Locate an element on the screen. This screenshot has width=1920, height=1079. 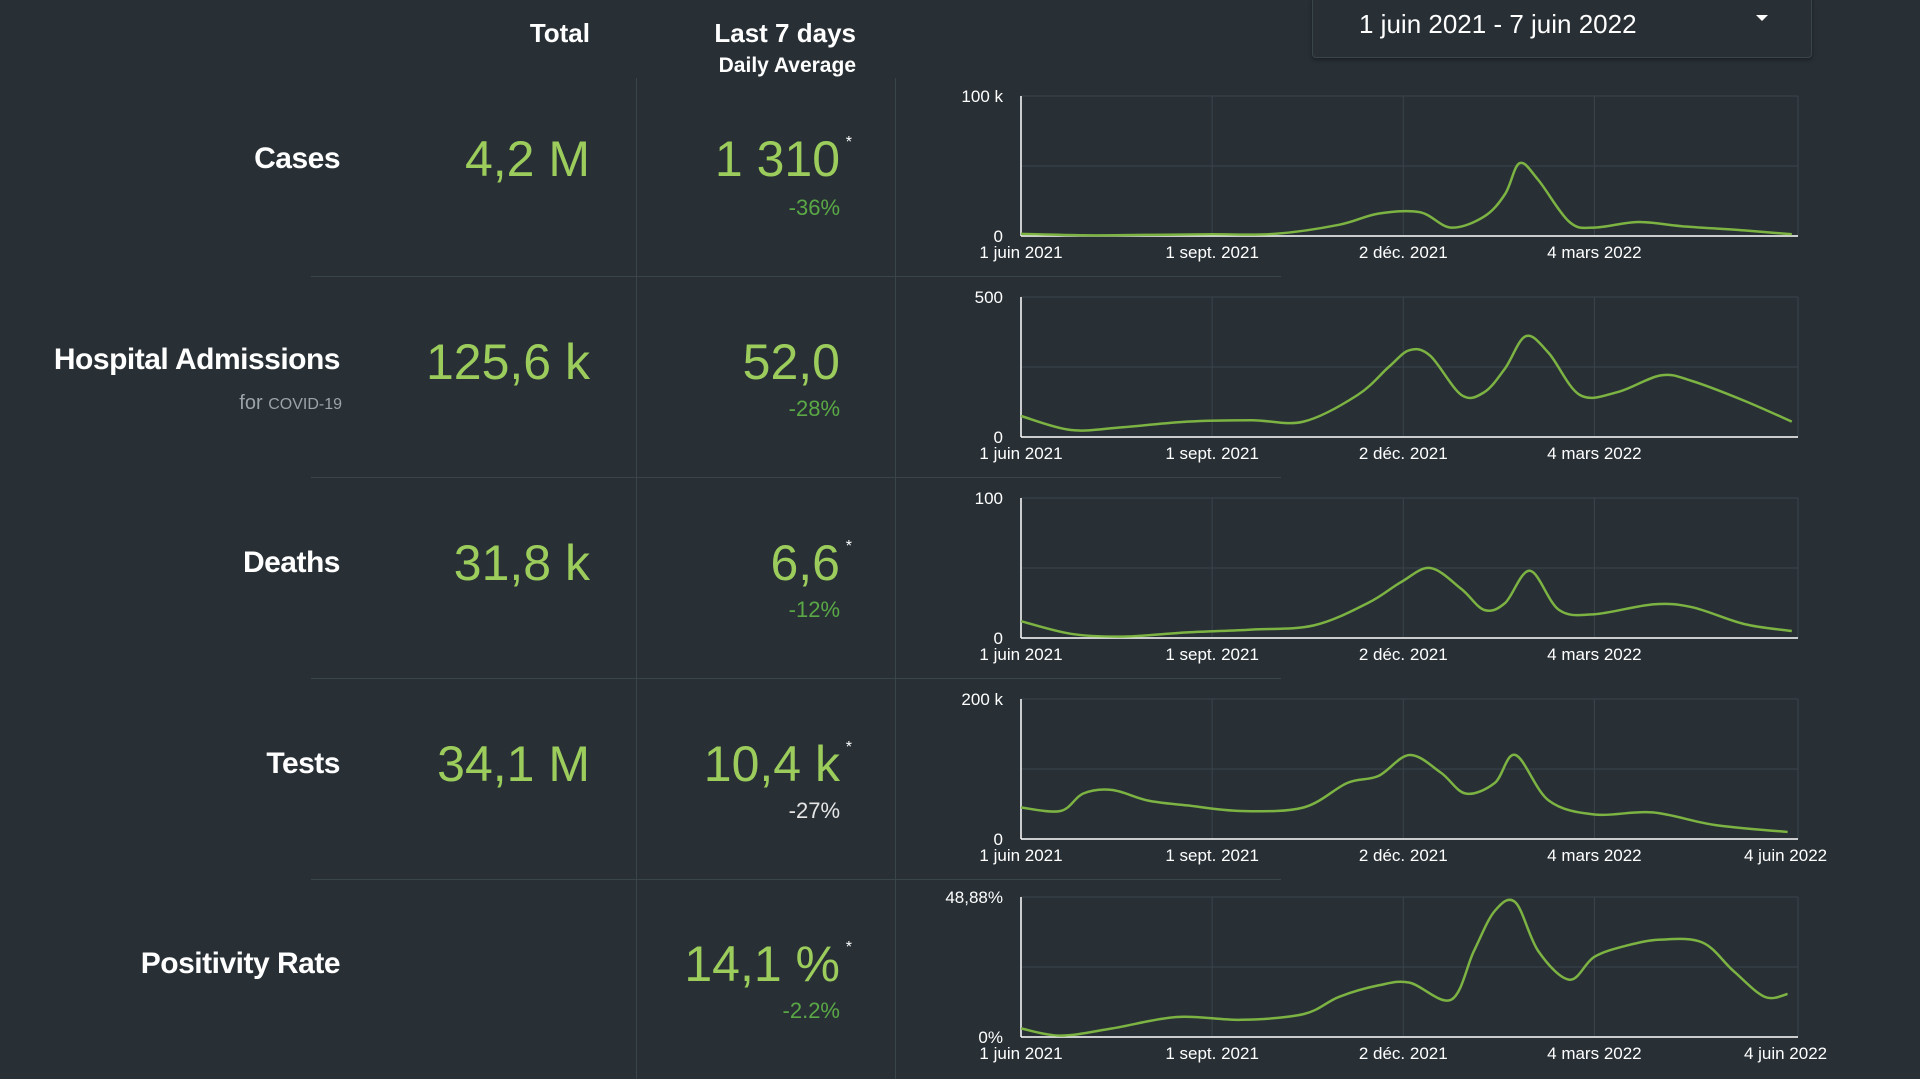
metric-total: 31,8 k is located at coordinates (521, 563).